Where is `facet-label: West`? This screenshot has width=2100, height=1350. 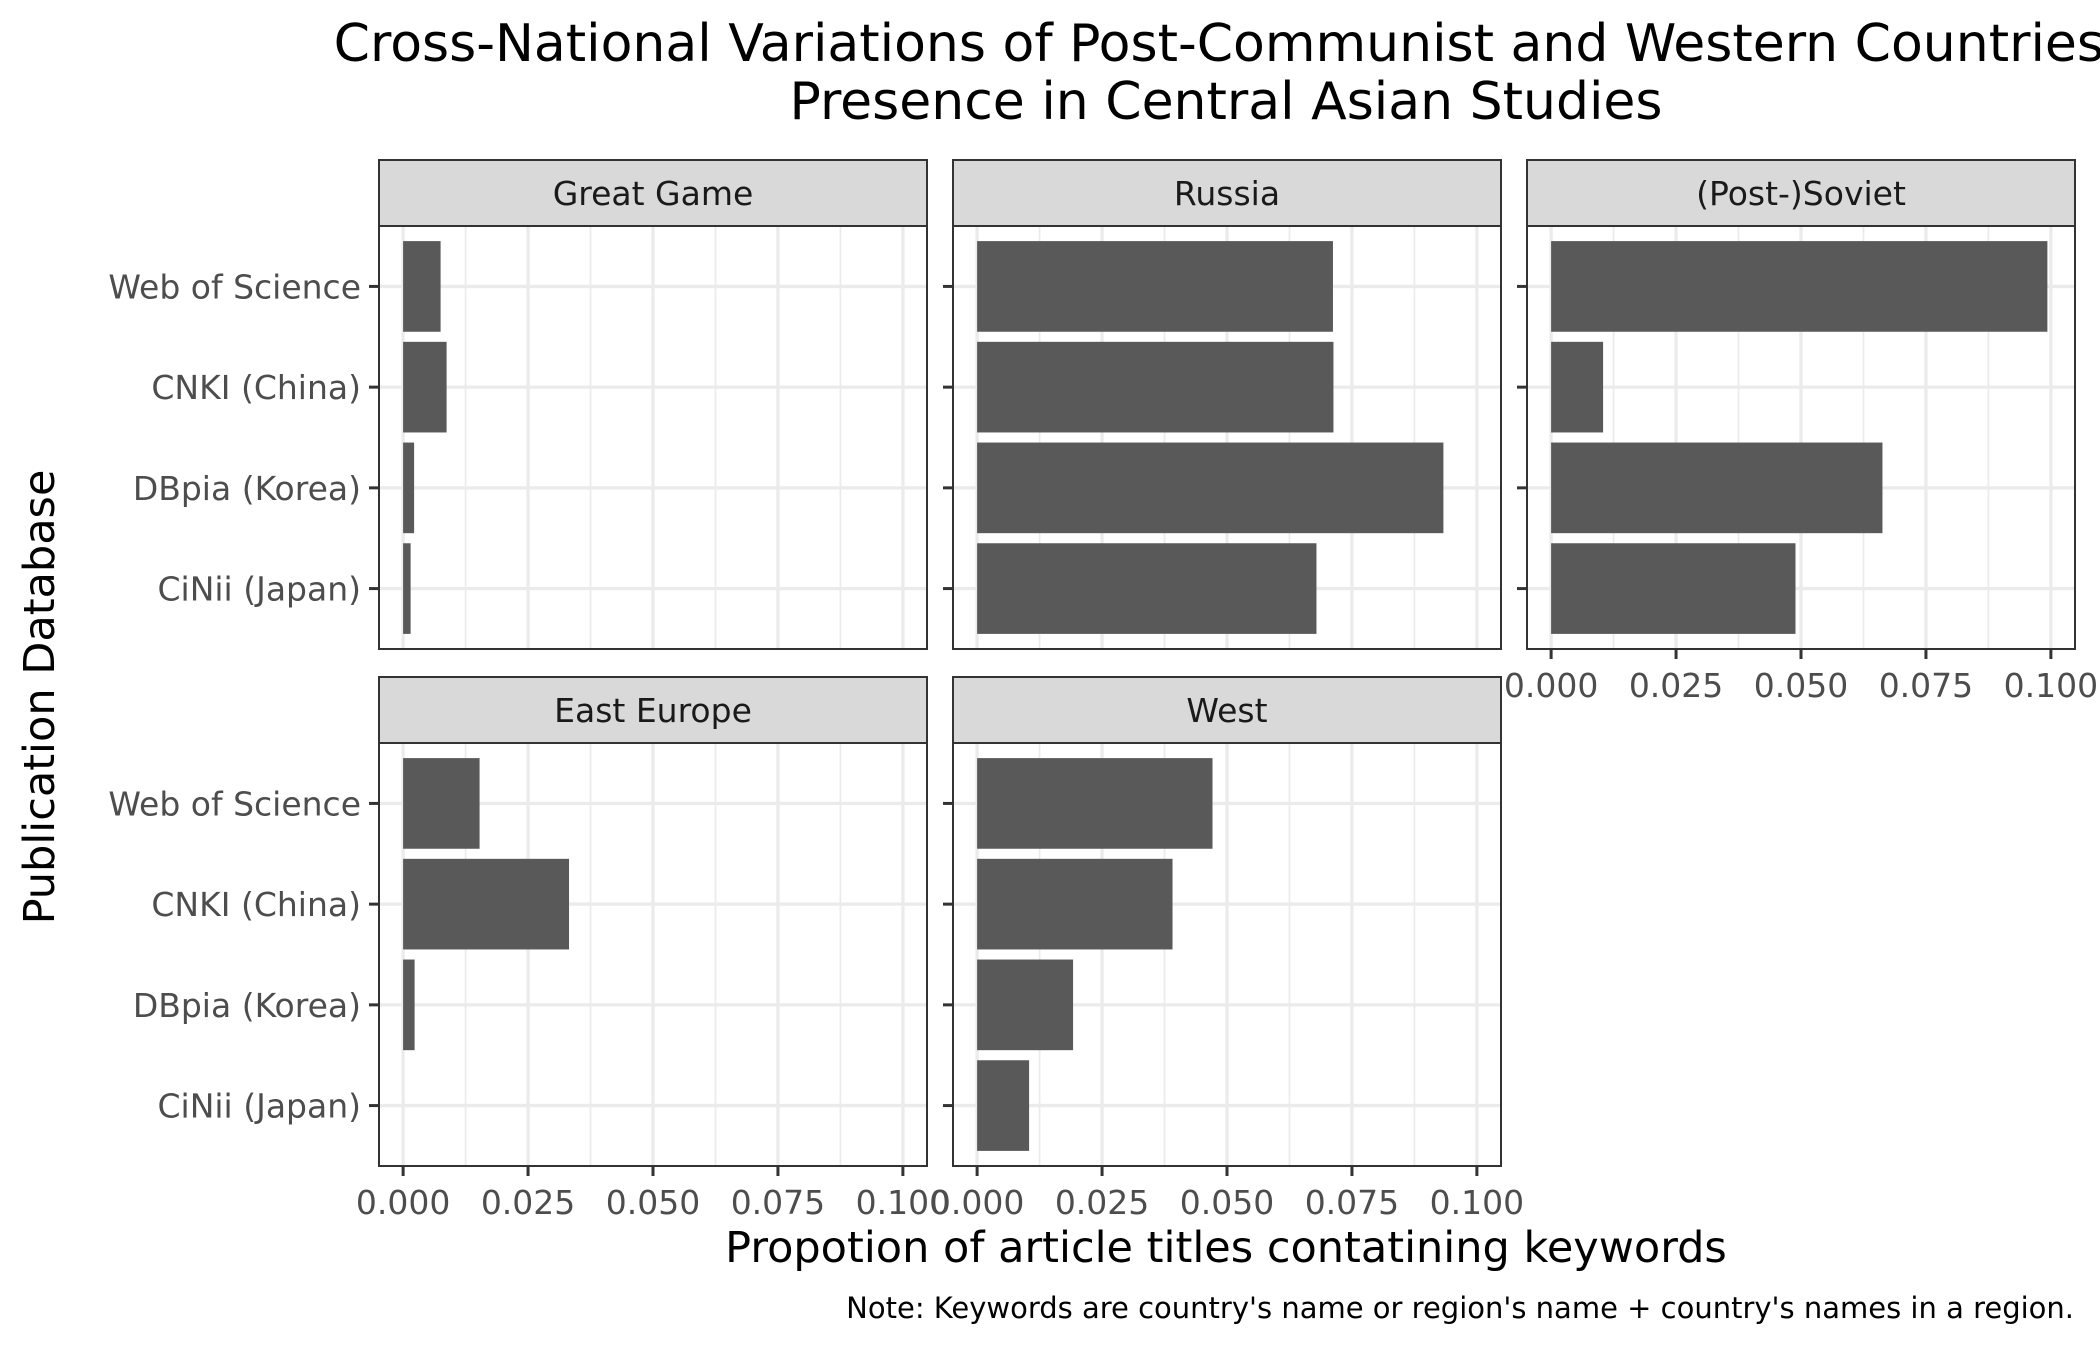 facet-label: West is located at coordinates (1226, 710).